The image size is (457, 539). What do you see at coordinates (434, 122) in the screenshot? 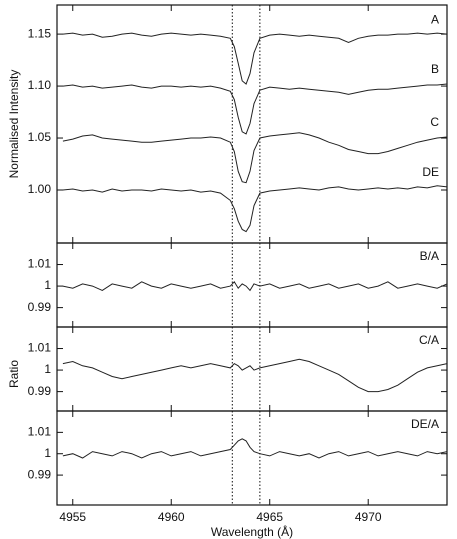
I see `series-label: C` at bounding box center [434, 122].